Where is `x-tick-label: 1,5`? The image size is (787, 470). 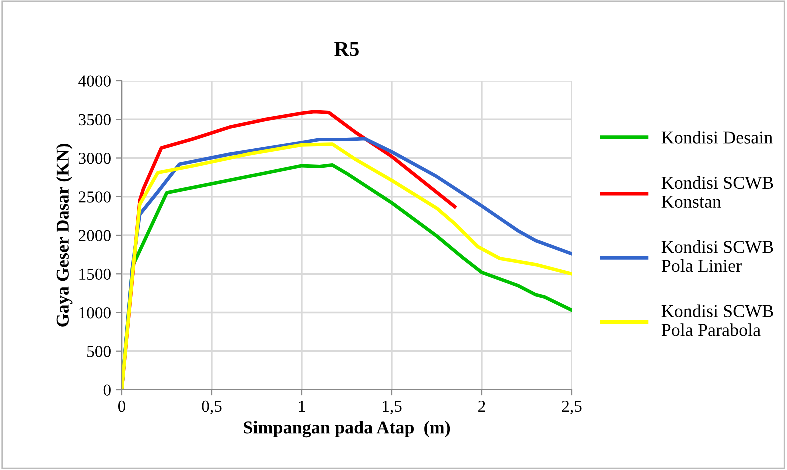
x-tick-label: 1,5 is located at coordinates (392, 407).